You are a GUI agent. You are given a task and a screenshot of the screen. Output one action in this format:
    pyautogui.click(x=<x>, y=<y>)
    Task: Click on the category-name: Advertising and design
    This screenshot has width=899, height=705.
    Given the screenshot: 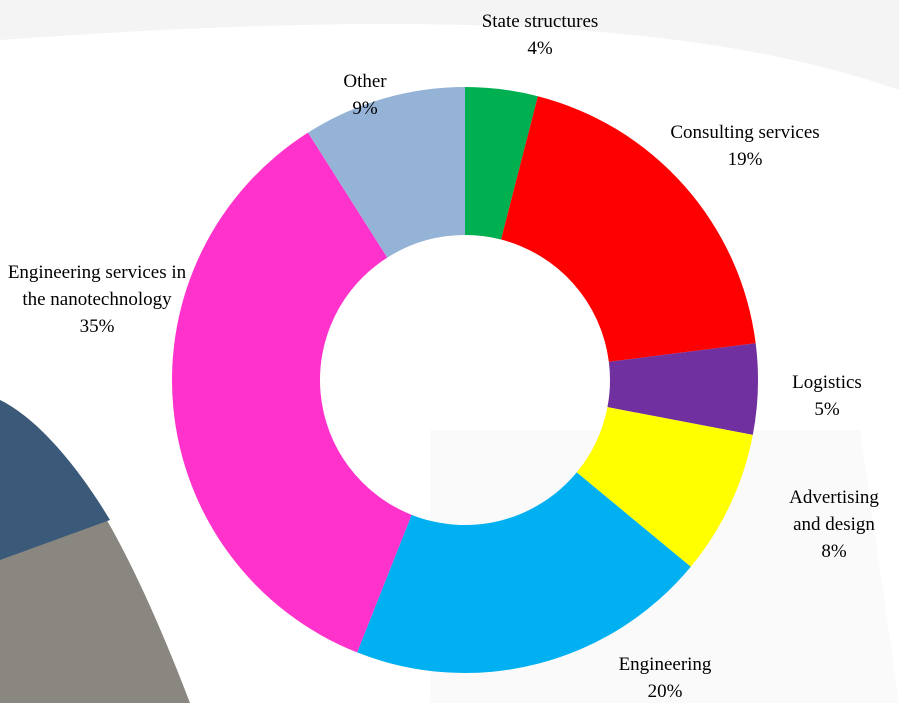 What is the action you would take?
    pyautogui.click(x=834, y=511)
    